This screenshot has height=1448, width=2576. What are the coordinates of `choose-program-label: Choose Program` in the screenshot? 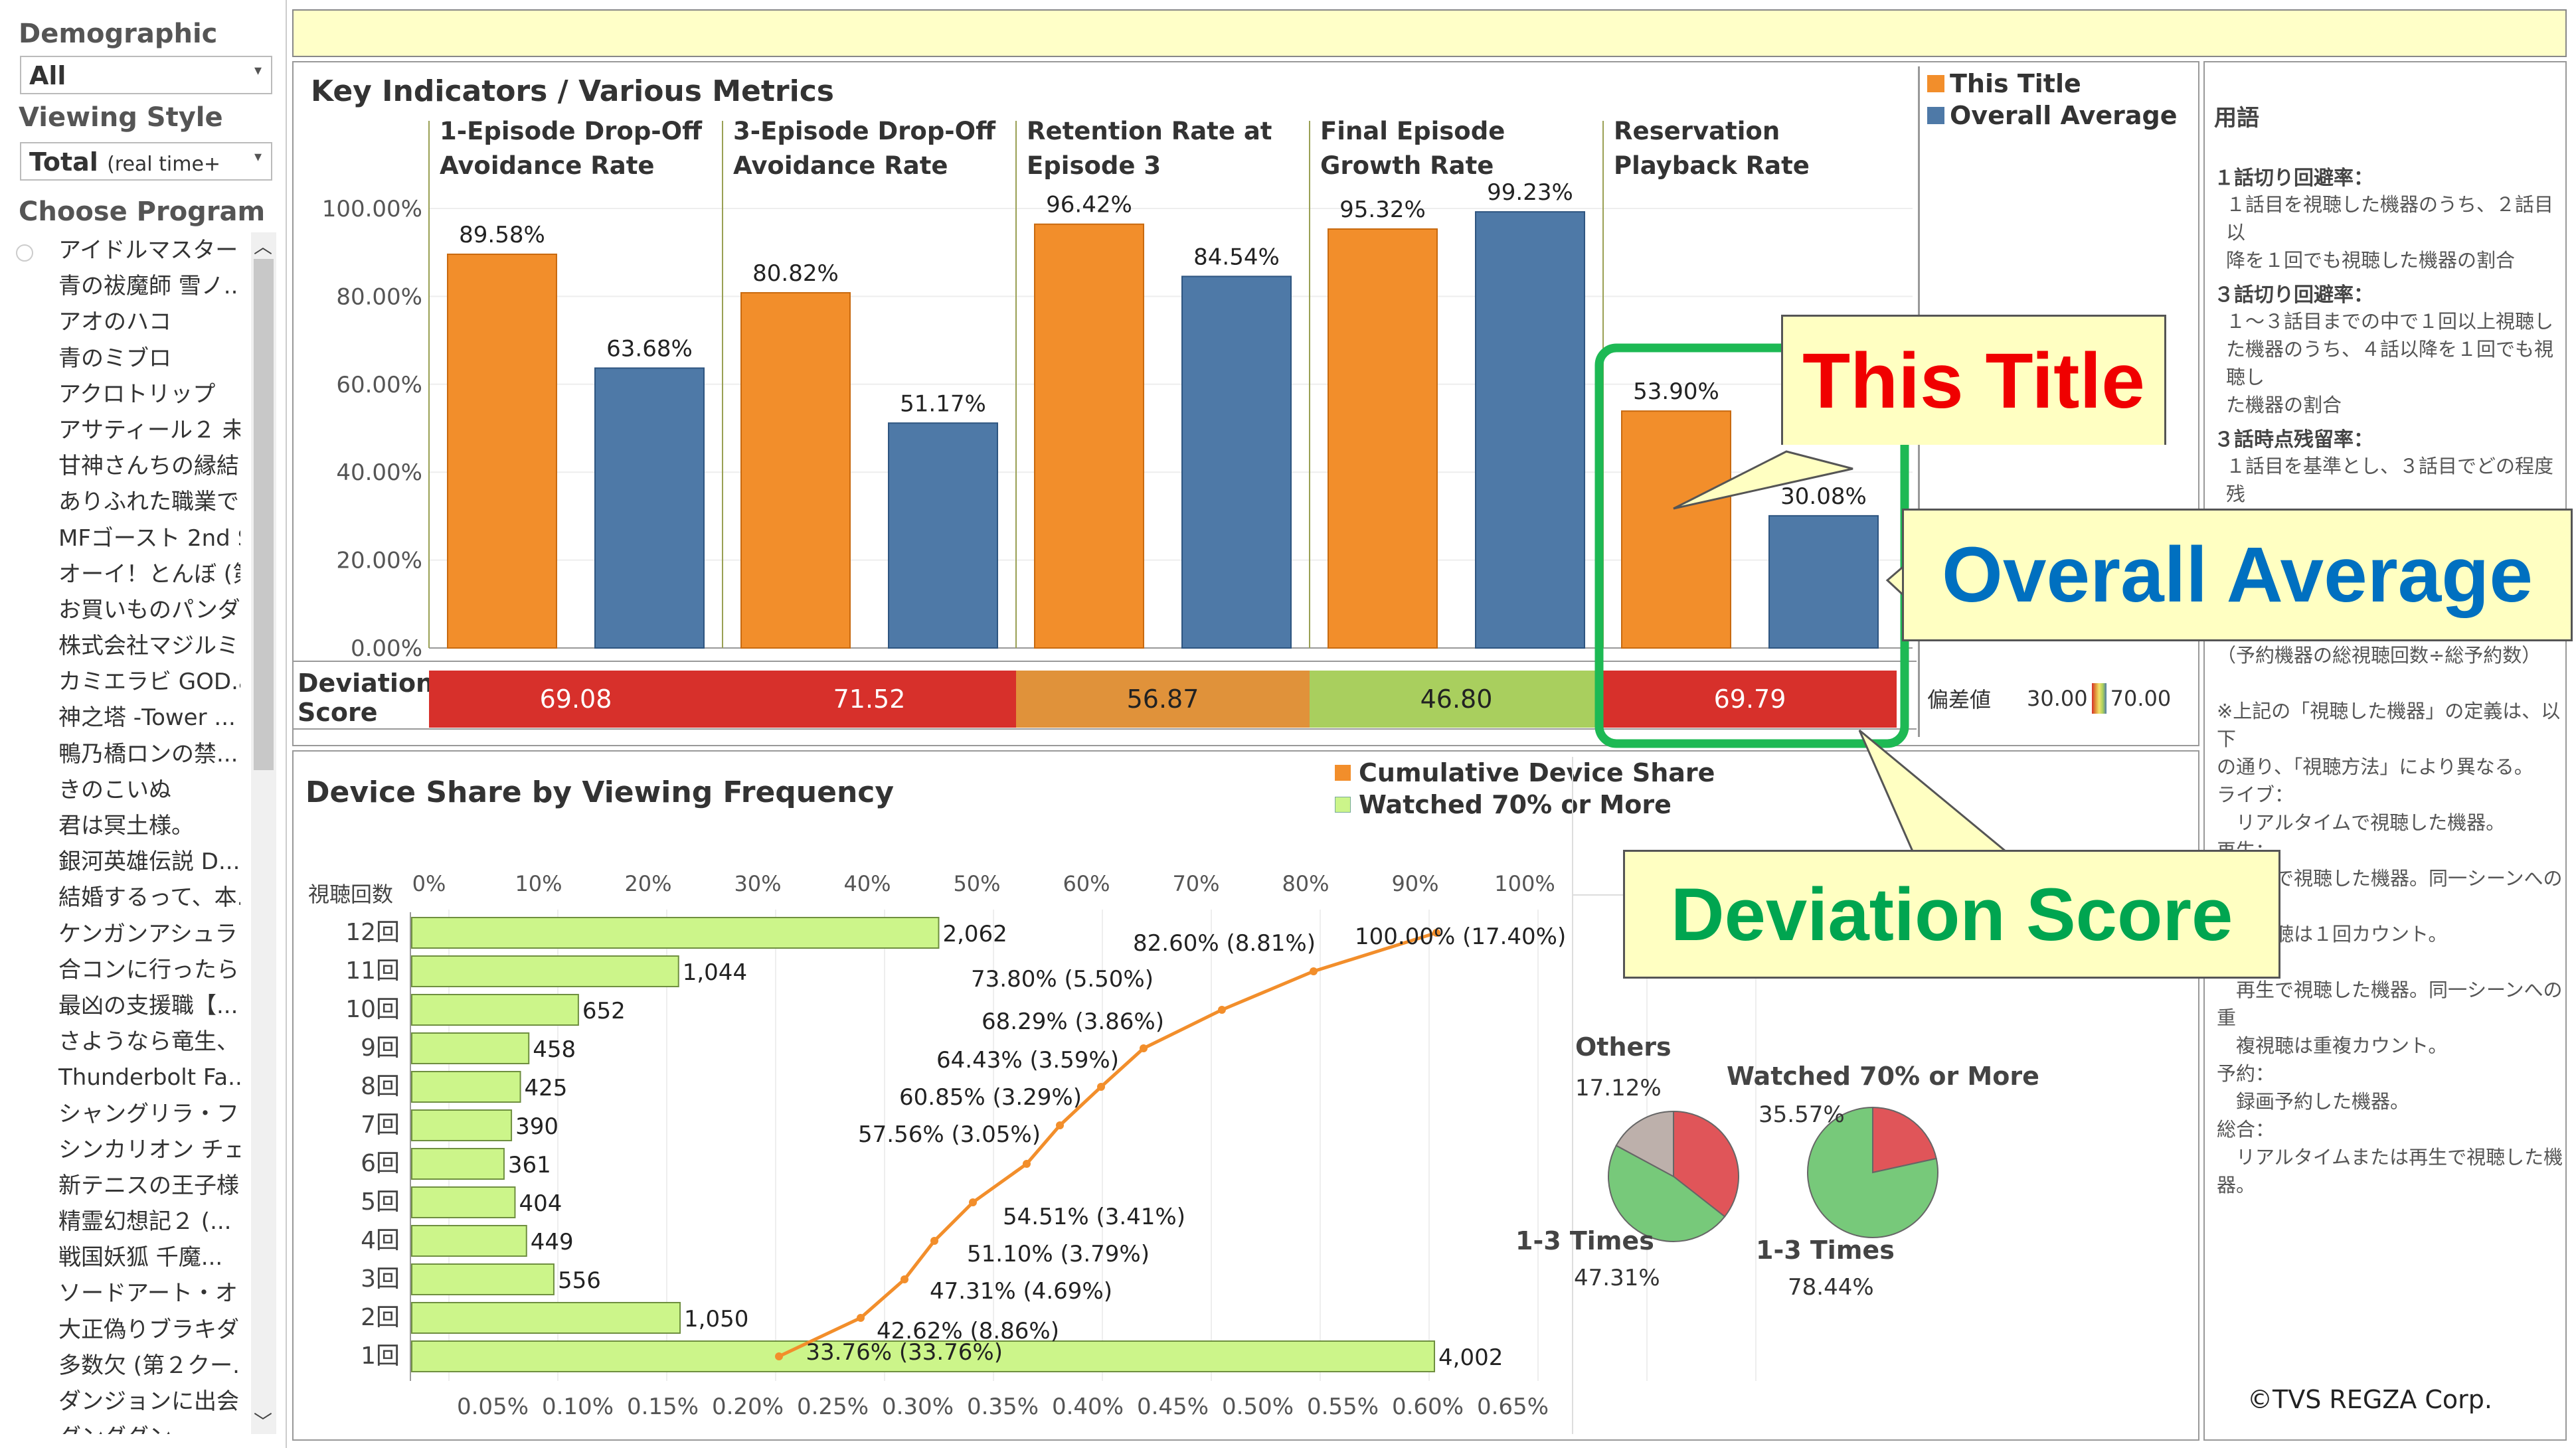 It's located at (142, 212).